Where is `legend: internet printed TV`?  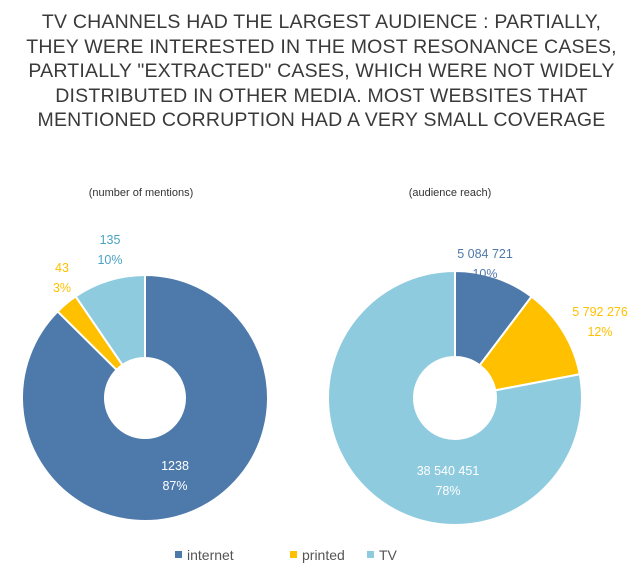 legend: internet printed TV is located at coordinates (286, 555).